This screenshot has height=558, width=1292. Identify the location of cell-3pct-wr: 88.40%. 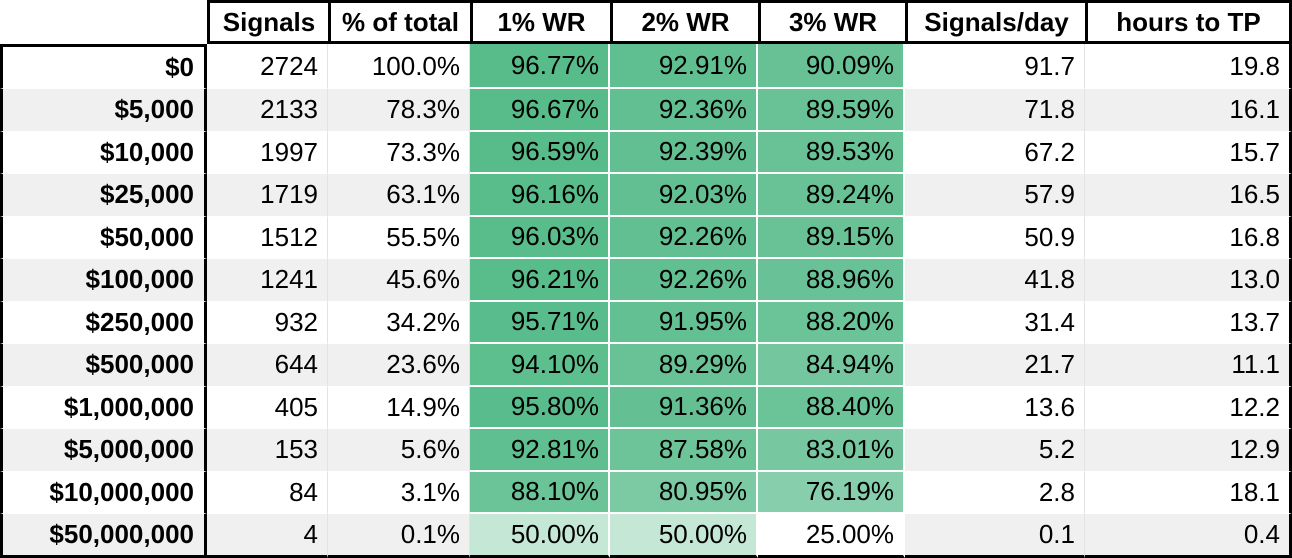
(831, 408).